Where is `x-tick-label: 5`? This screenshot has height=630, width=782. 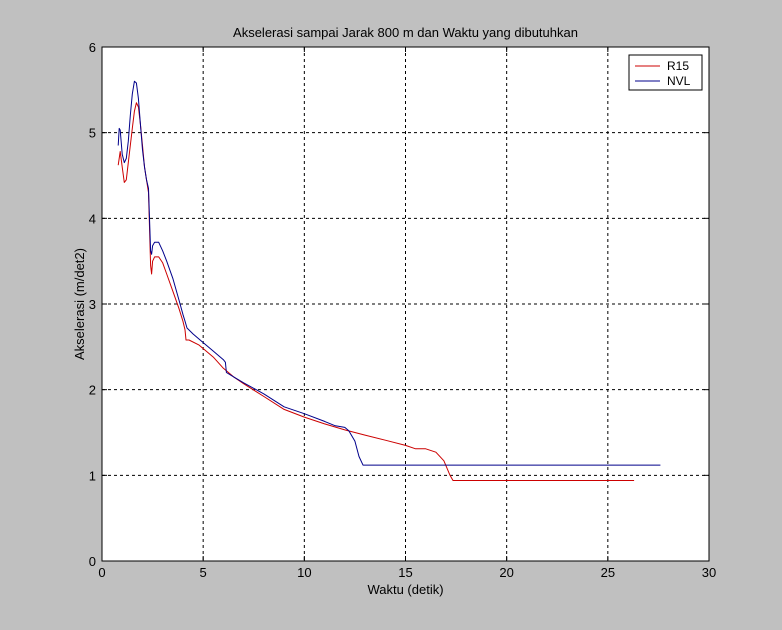 x-tick-label: 5 is located at coordinates (203, 572).